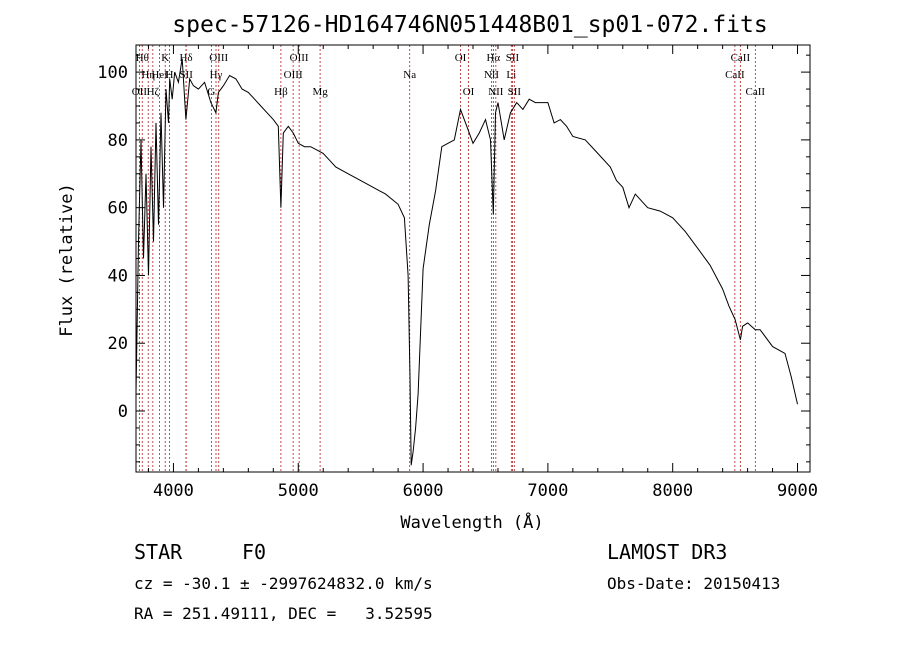 The width and height of the screenshot is (900, 649). I want to click on marker-label: G, so click(211, 92).